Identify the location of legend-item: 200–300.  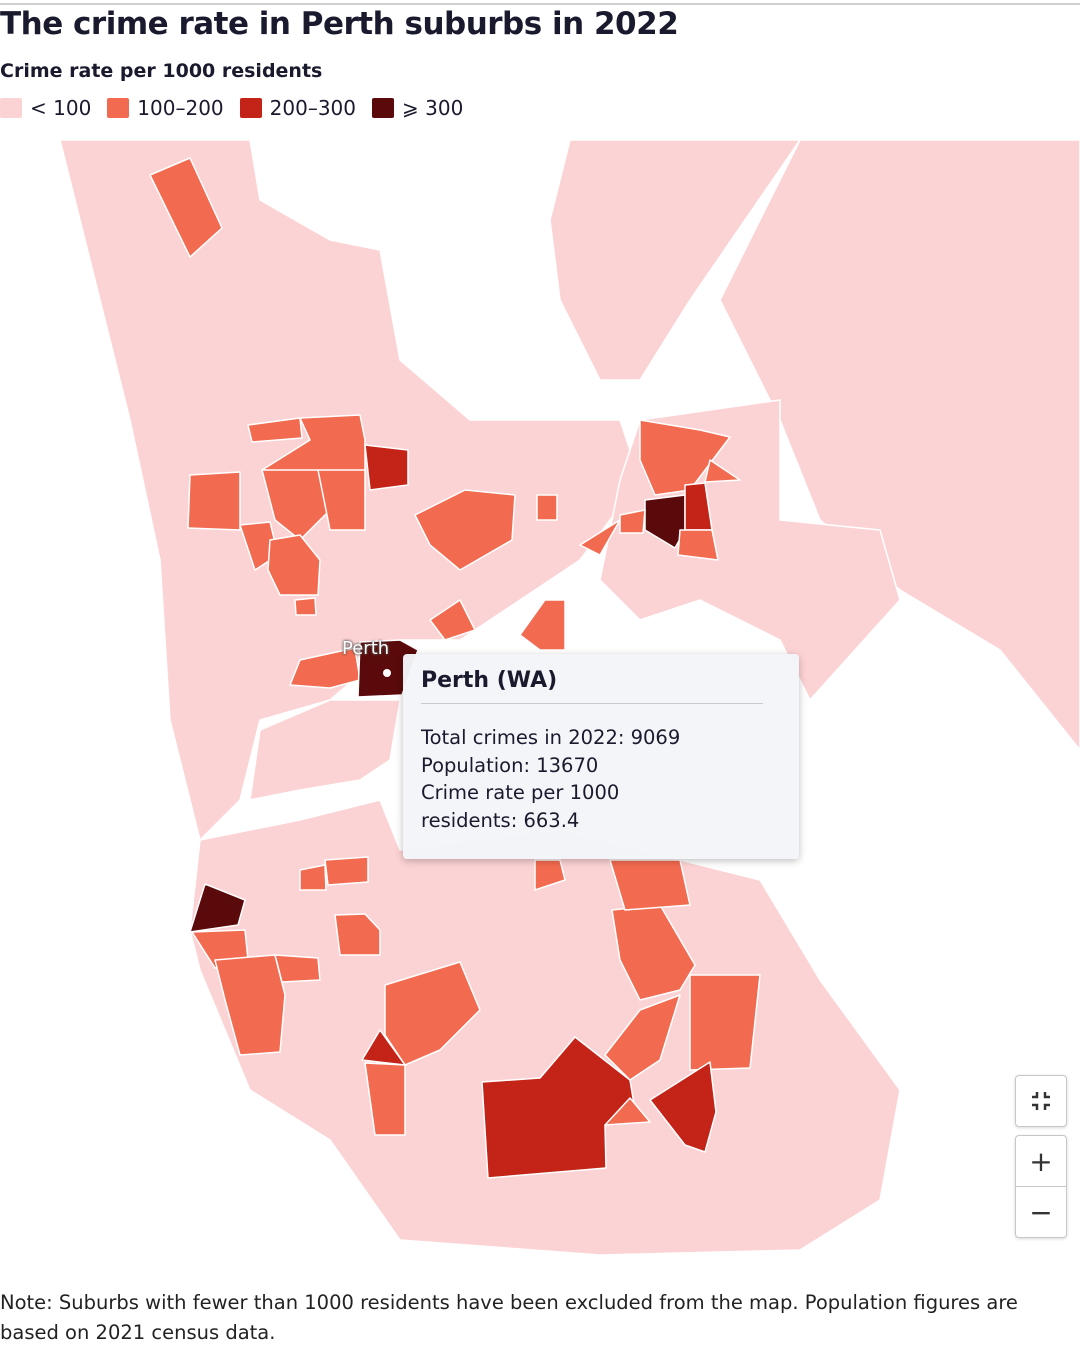
(298, 108).